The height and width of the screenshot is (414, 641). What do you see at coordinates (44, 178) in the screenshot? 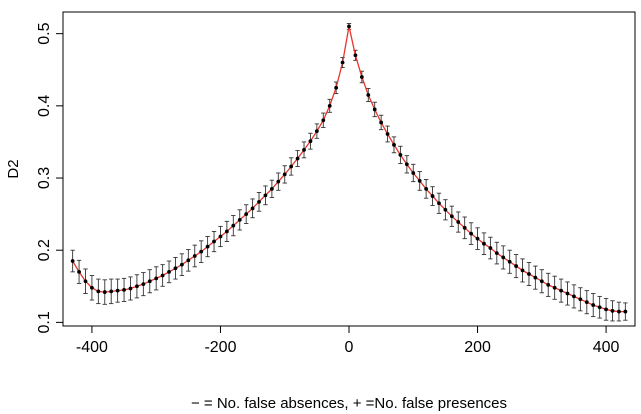
I see `y-tick-label: 0.3` at bounding box center [44, 178].